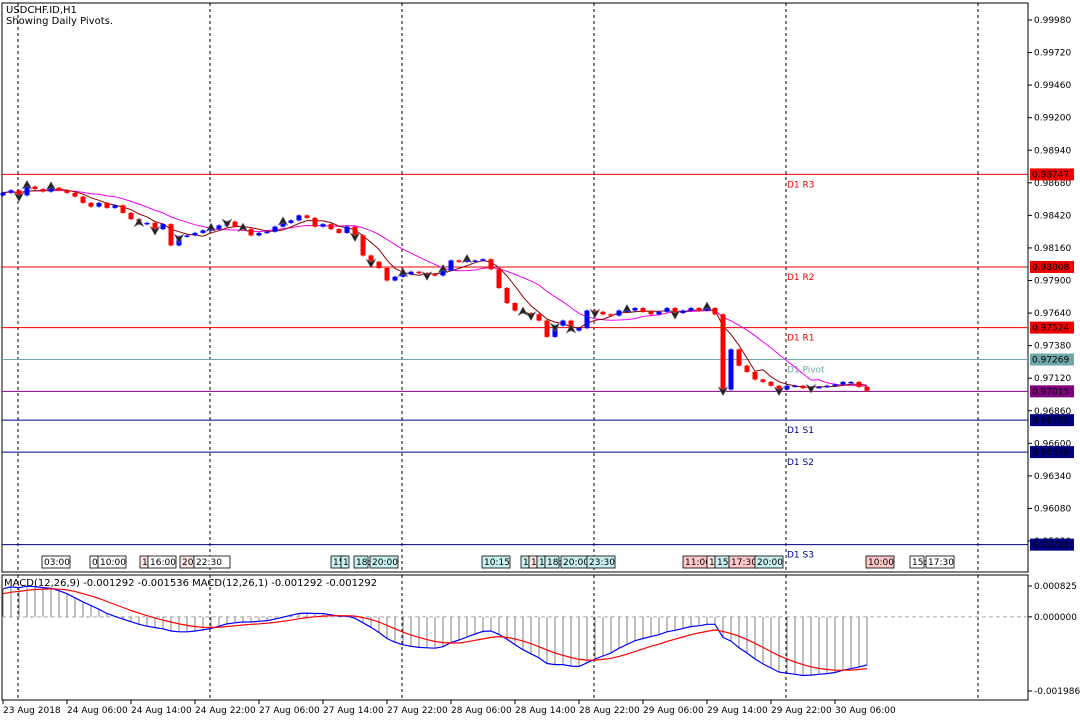 This screenshot has width=1080, height=720. Describe the element at coordinates (801, 278) in the screenshot. I see `pivot-name-label: D1 R2` at that location.